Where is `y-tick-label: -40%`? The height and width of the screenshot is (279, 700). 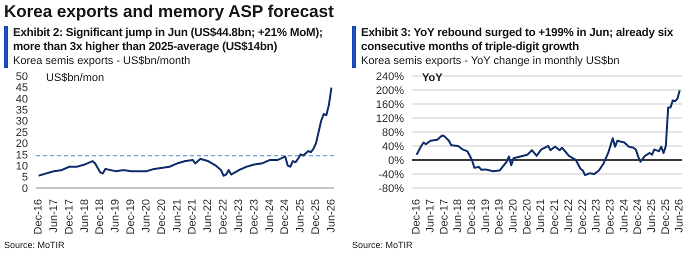 y-tick-label: -40% is located at coordinates (391, 174).